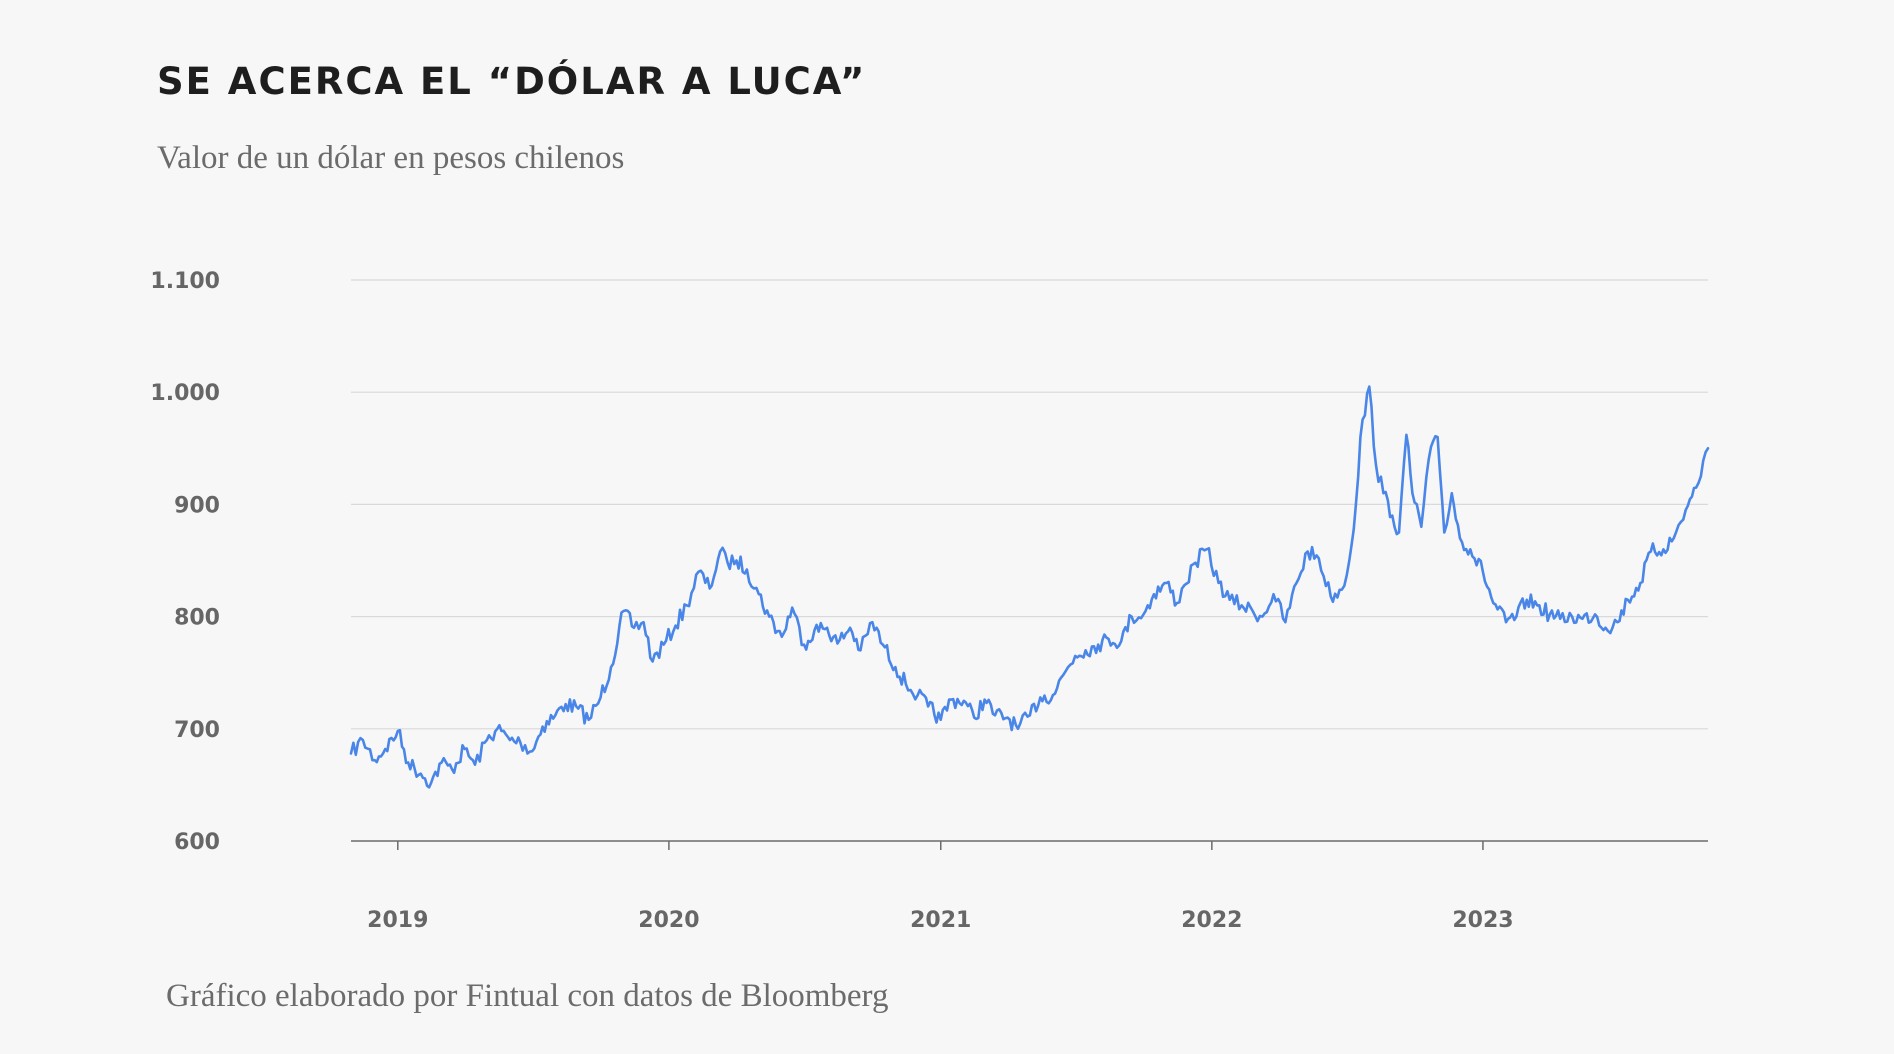  Describe the element at coordinates (1029, 845) in the screenshot. I see `x-axis` at that location.